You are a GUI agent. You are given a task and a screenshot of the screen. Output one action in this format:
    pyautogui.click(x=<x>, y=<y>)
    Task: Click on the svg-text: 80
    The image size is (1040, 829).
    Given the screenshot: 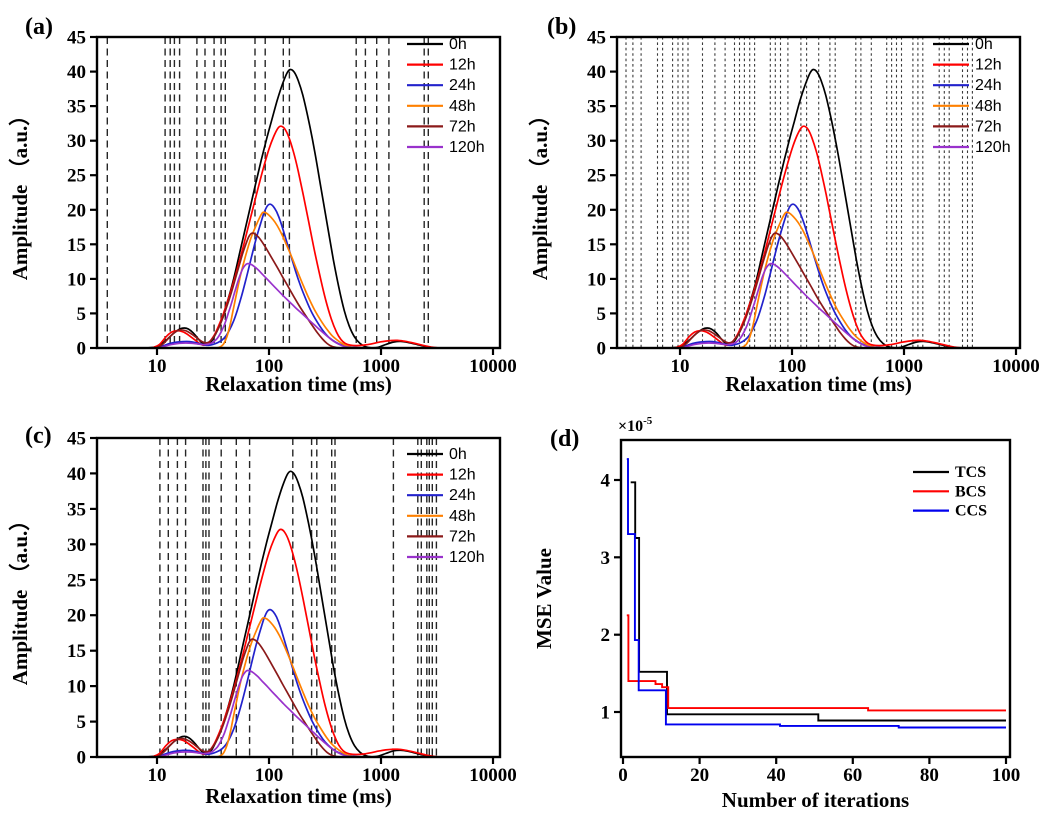 What is the action you would take?
    pyautogui.click(x=929, y=775)
    